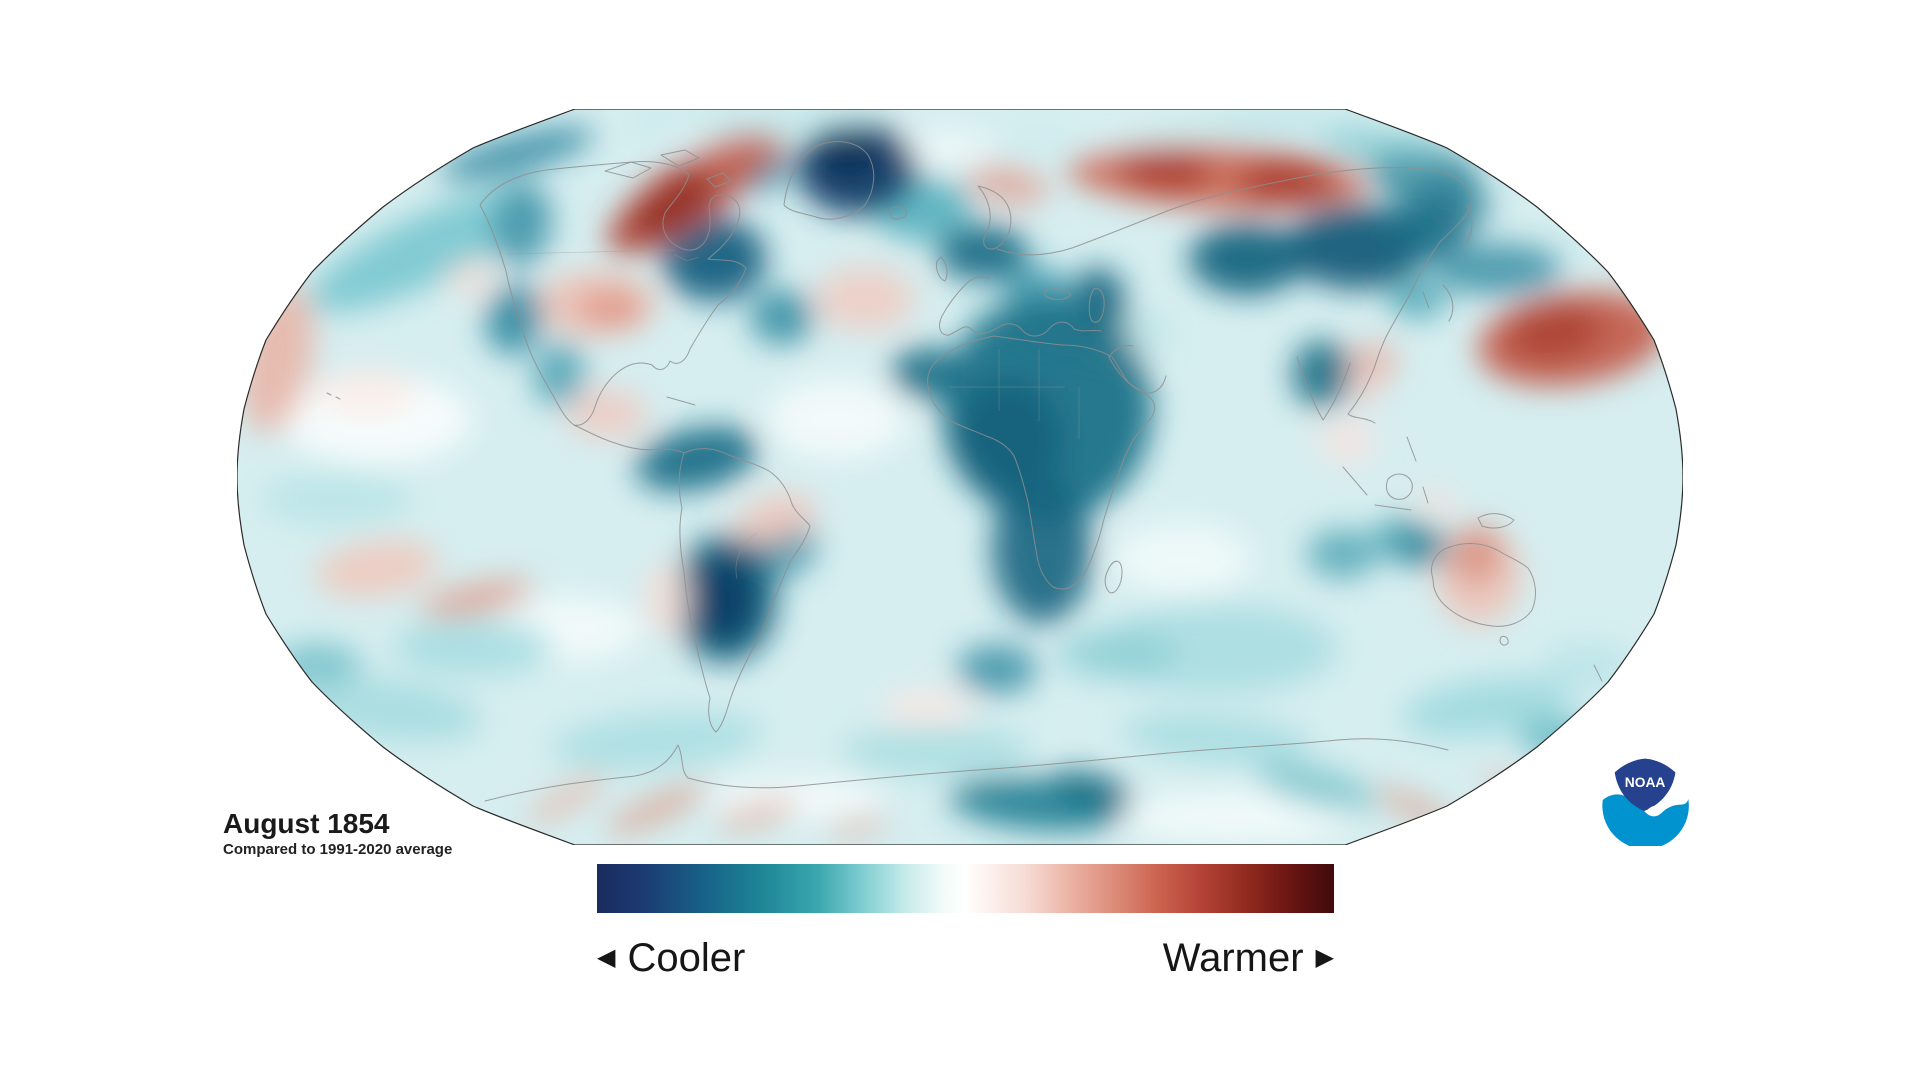  Describe the element at coordinates (1417, 299) in the screenshot. I see `anomaly-region-korea-teal` at that location.